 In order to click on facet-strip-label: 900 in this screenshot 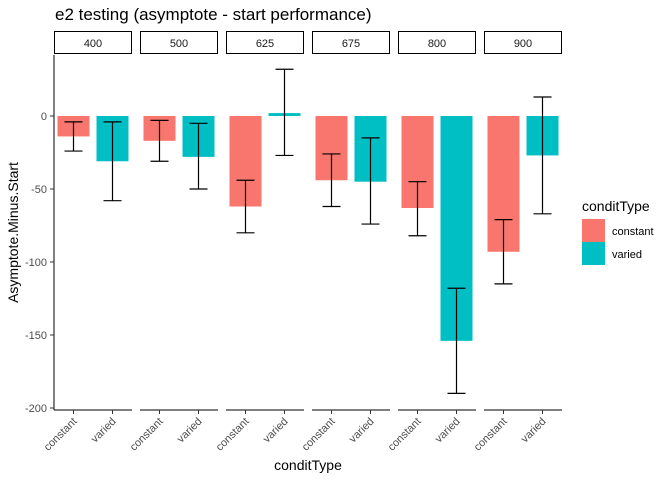, I will do `click(523, 44)`.